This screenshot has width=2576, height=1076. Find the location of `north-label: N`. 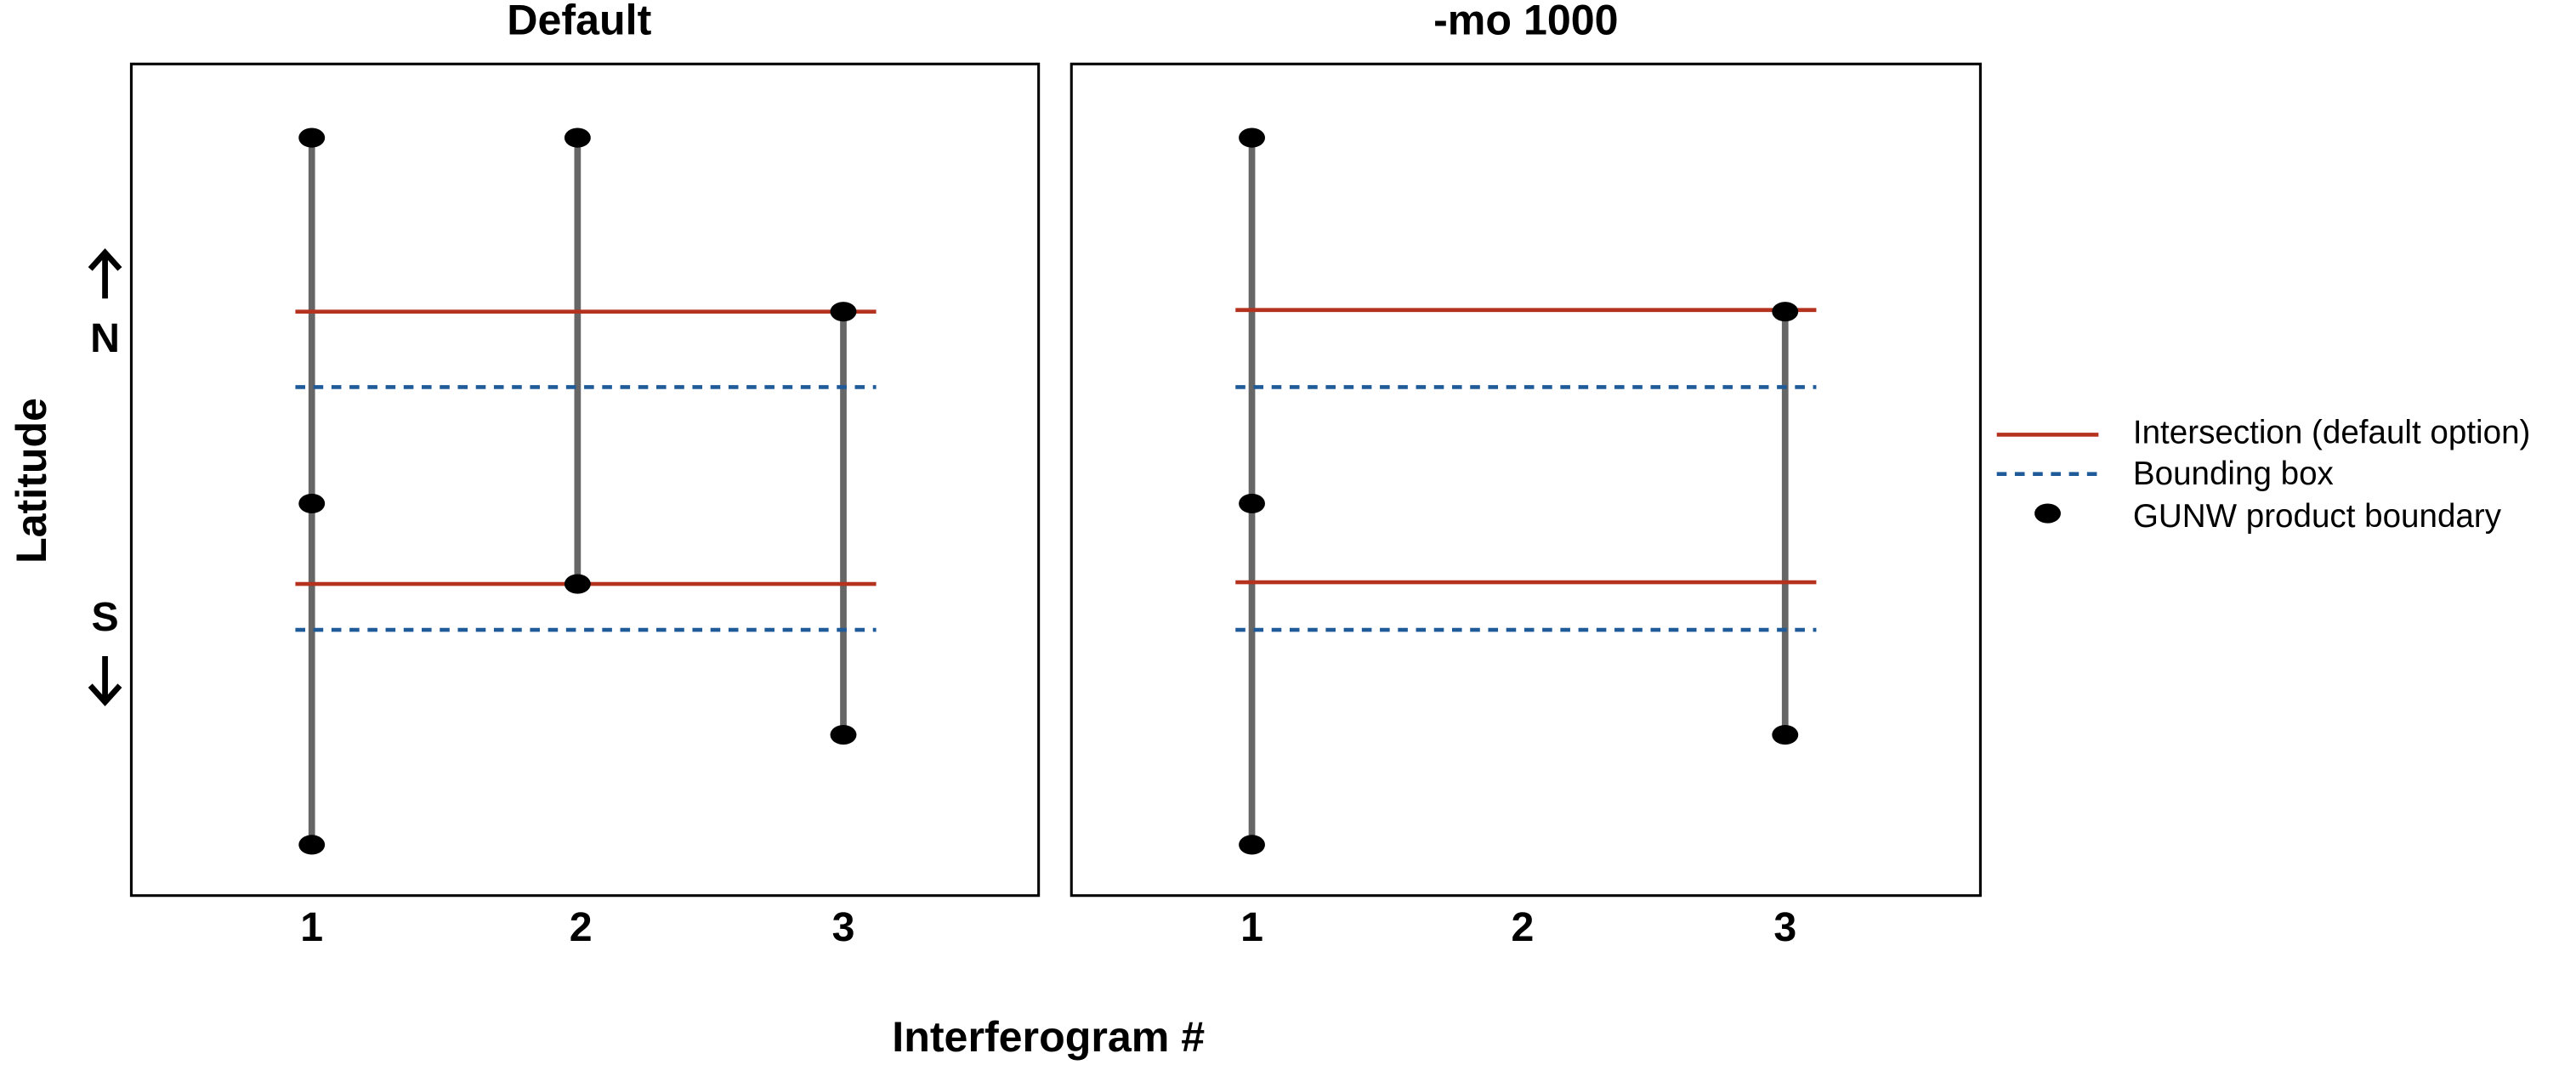

north-label: N is located at coordinates (105, 338).